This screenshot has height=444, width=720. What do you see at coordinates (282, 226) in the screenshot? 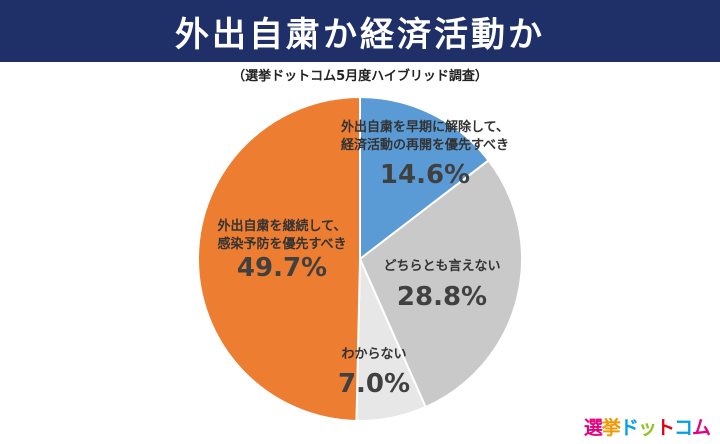
I see `slice-label: 外出自粛を継続して、` at bounding box center [282, 226].